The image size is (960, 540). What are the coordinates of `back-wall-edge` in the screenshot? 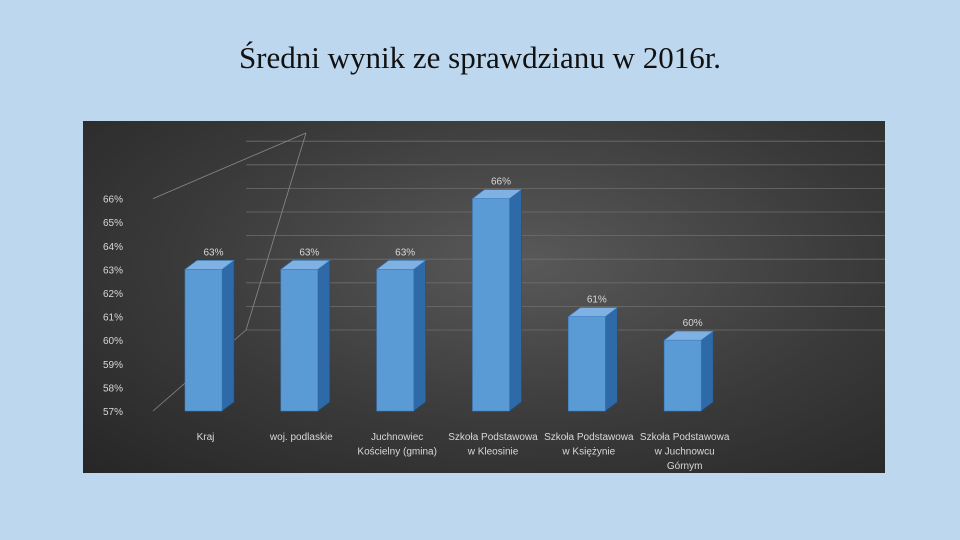 It's located at (276, 231).